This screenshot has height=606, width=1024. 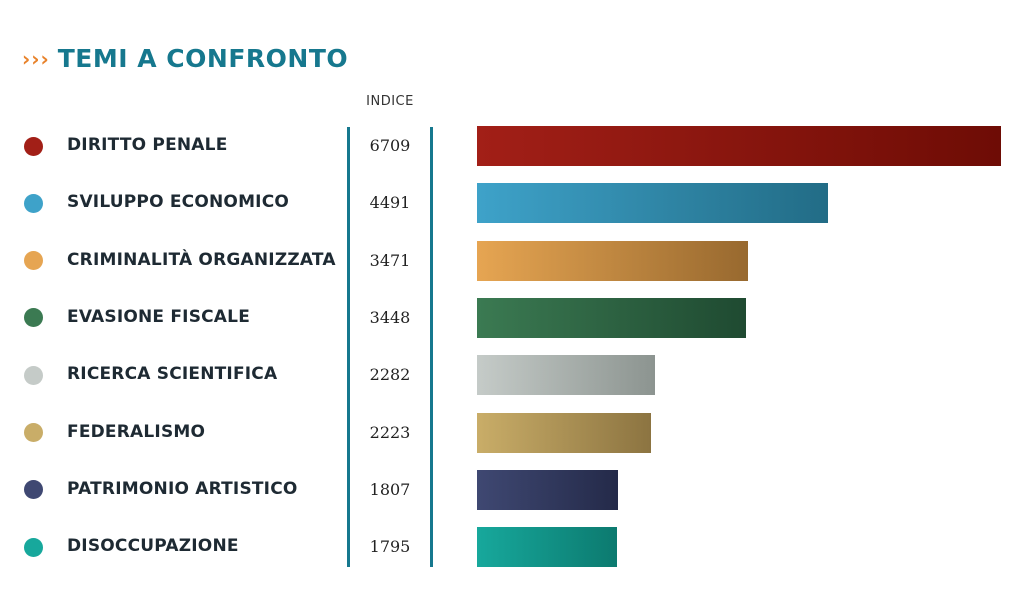 I want to click on index-column-header: INDICE, so click(x=390, y=101).